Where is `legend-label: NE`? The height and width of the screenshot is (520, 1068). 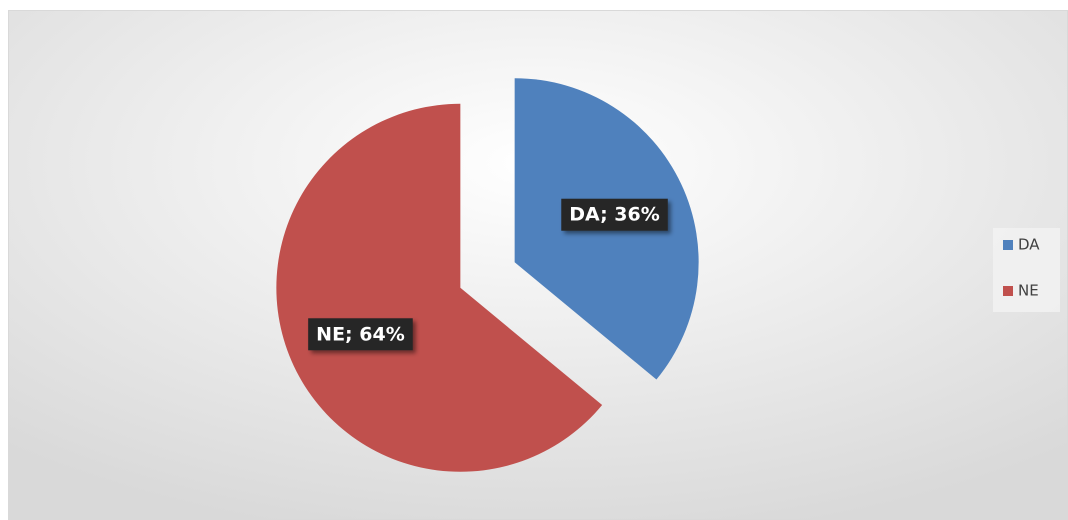 legend-label: NE is located at coordinates (1028, 291).